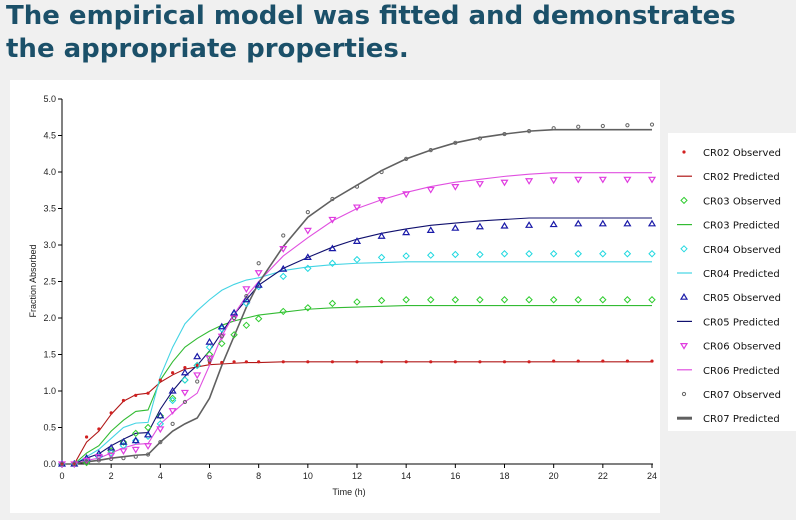 This screenshot has height=520, width=796. I want to click on legend-label: CR06 Observed, so click(742, 347).